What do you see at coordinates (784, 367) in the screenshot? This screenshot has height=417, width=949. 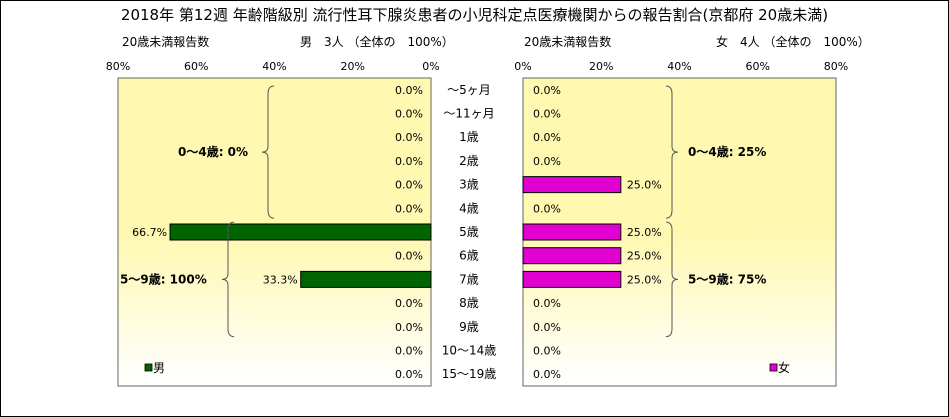 I see `female-legend-label: 女` at bounding box center [784, 367].